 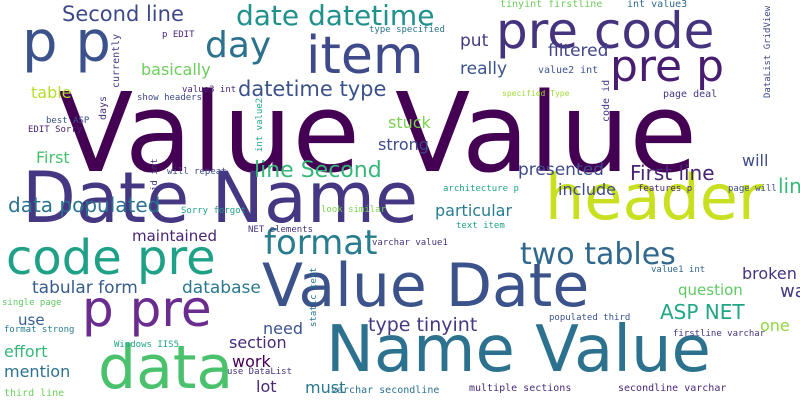 I want to click on word: value2 int, so click(x=568, y=70).